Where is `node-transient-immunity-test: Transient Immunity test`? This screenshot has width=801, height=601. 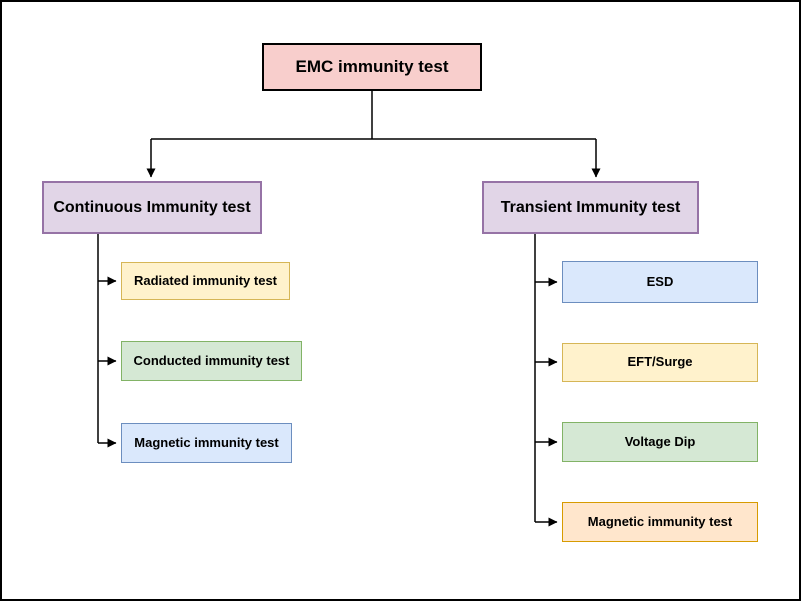 node-transient-immunity-test: Transient Immunity test is located at coordinates (590, 207).